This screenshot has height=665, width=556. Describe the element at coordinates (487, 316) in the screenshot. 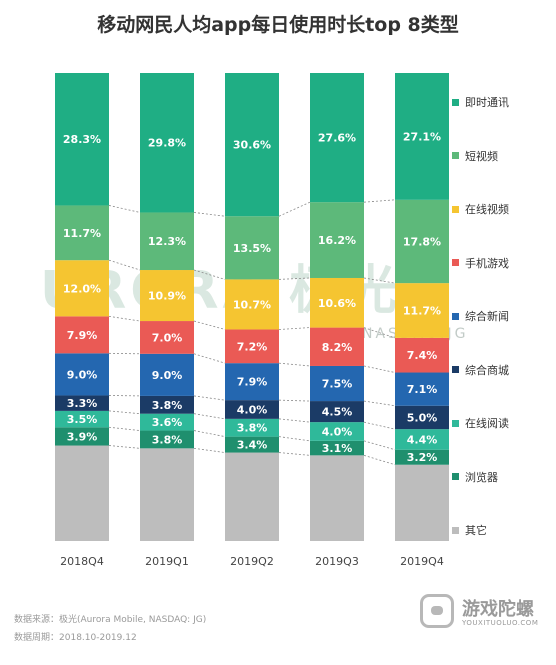

I see `legend-label: 综合新闻` at that location.